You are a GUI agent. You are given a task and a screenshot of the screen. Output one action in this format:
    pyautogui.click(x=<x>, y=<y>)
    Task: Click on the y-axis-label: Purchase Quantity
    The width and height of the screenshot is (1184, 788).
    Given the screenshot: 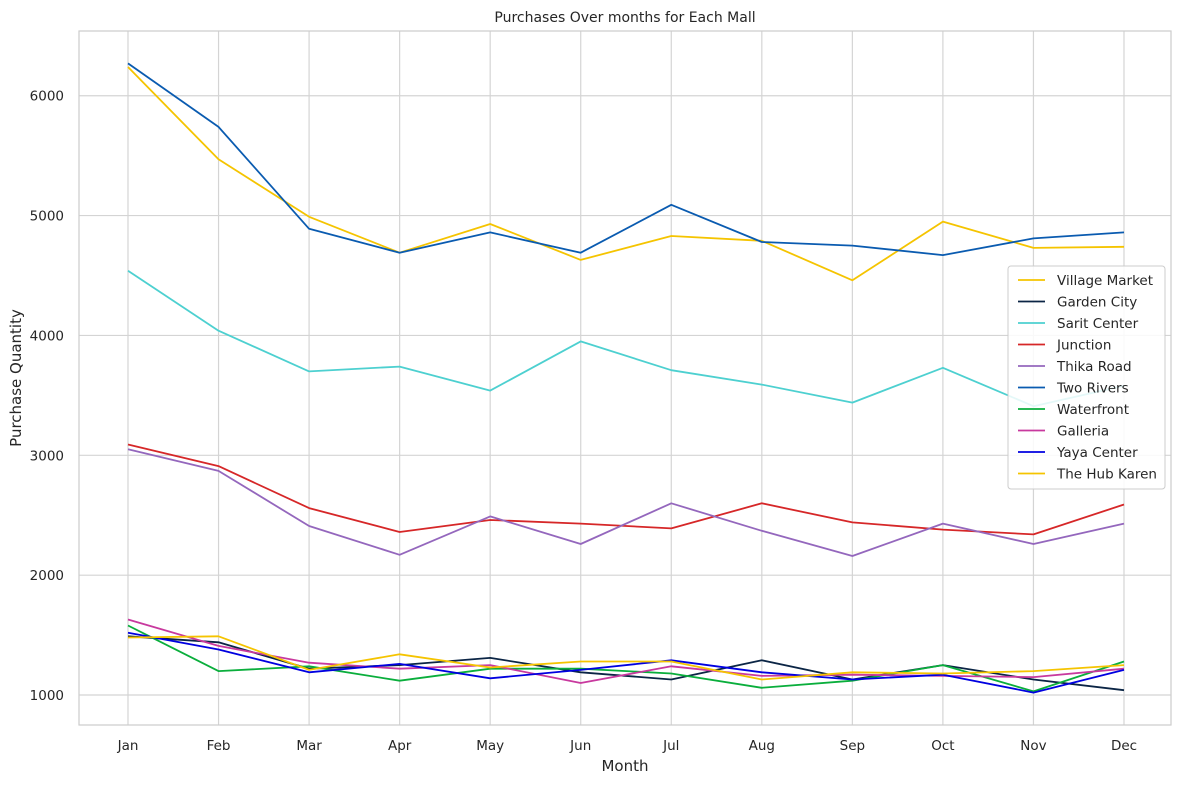 What is the action you would take?
    pyautogui.click(x=16, y=378)
    